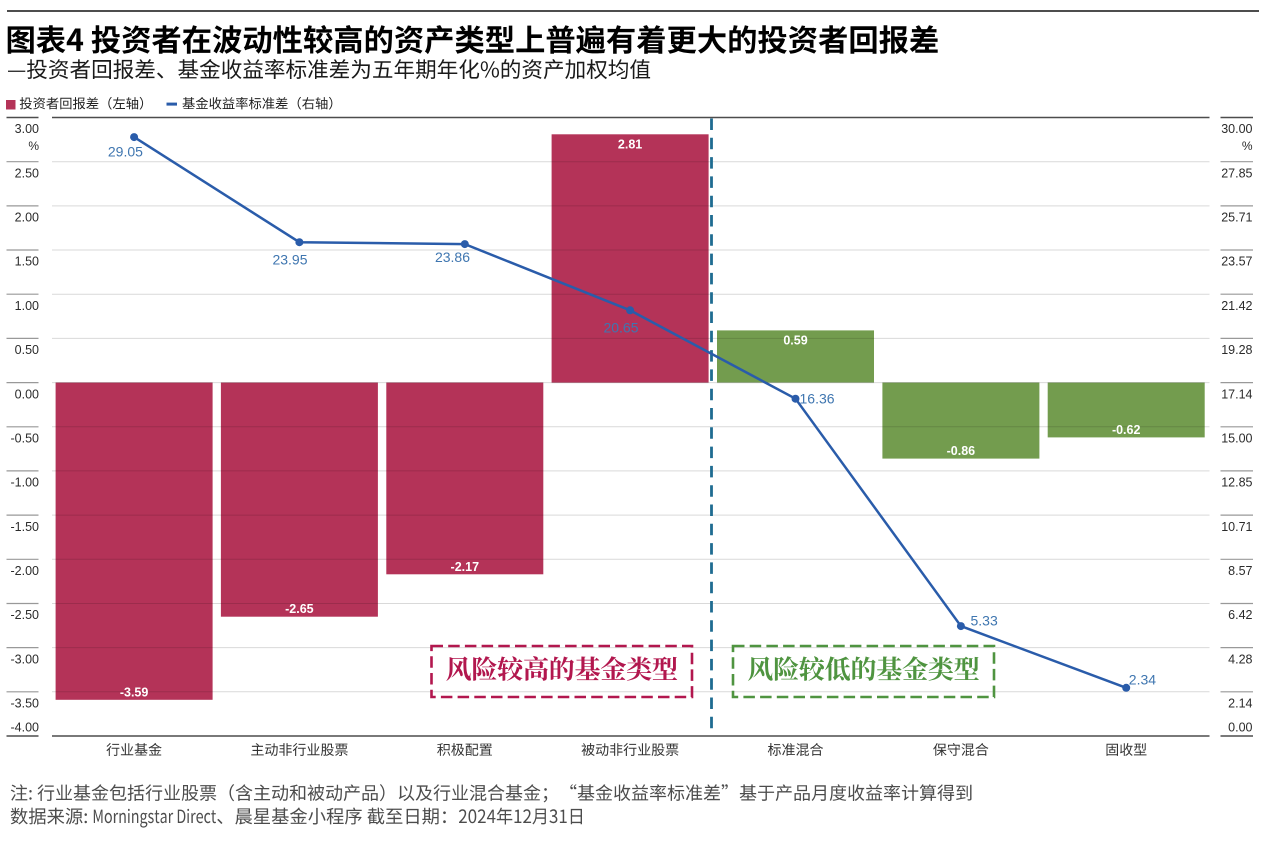 The width and height of the screenshot is (1280, 845). I want to click on svg-text: -3.59, so click(134, 692).